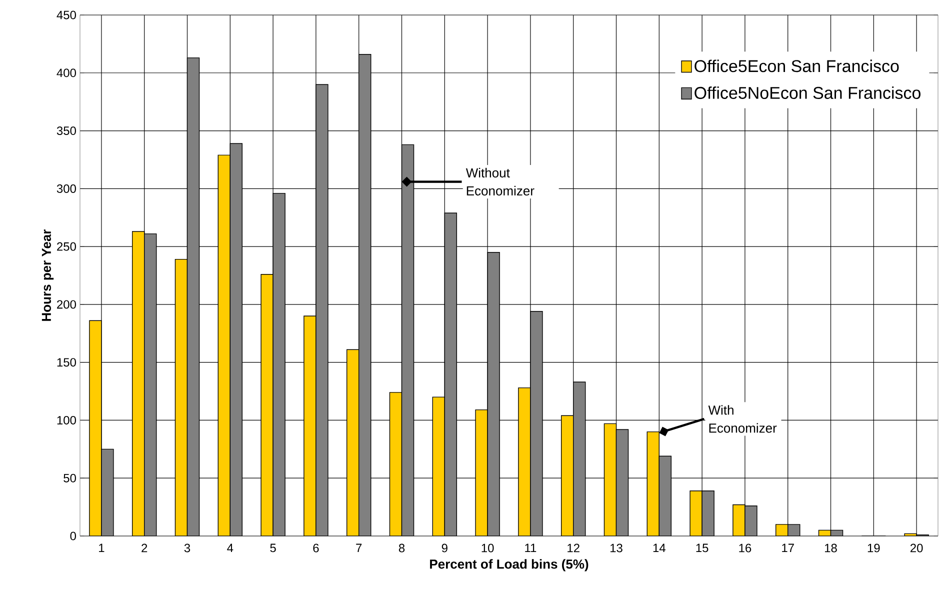 Image resolution: width=940 pixels, height=616 pixels. What do you see at coordinates (187, 548) in the screenshot?
I see `x-tick-label: 3` at bounding box center [187, 548].